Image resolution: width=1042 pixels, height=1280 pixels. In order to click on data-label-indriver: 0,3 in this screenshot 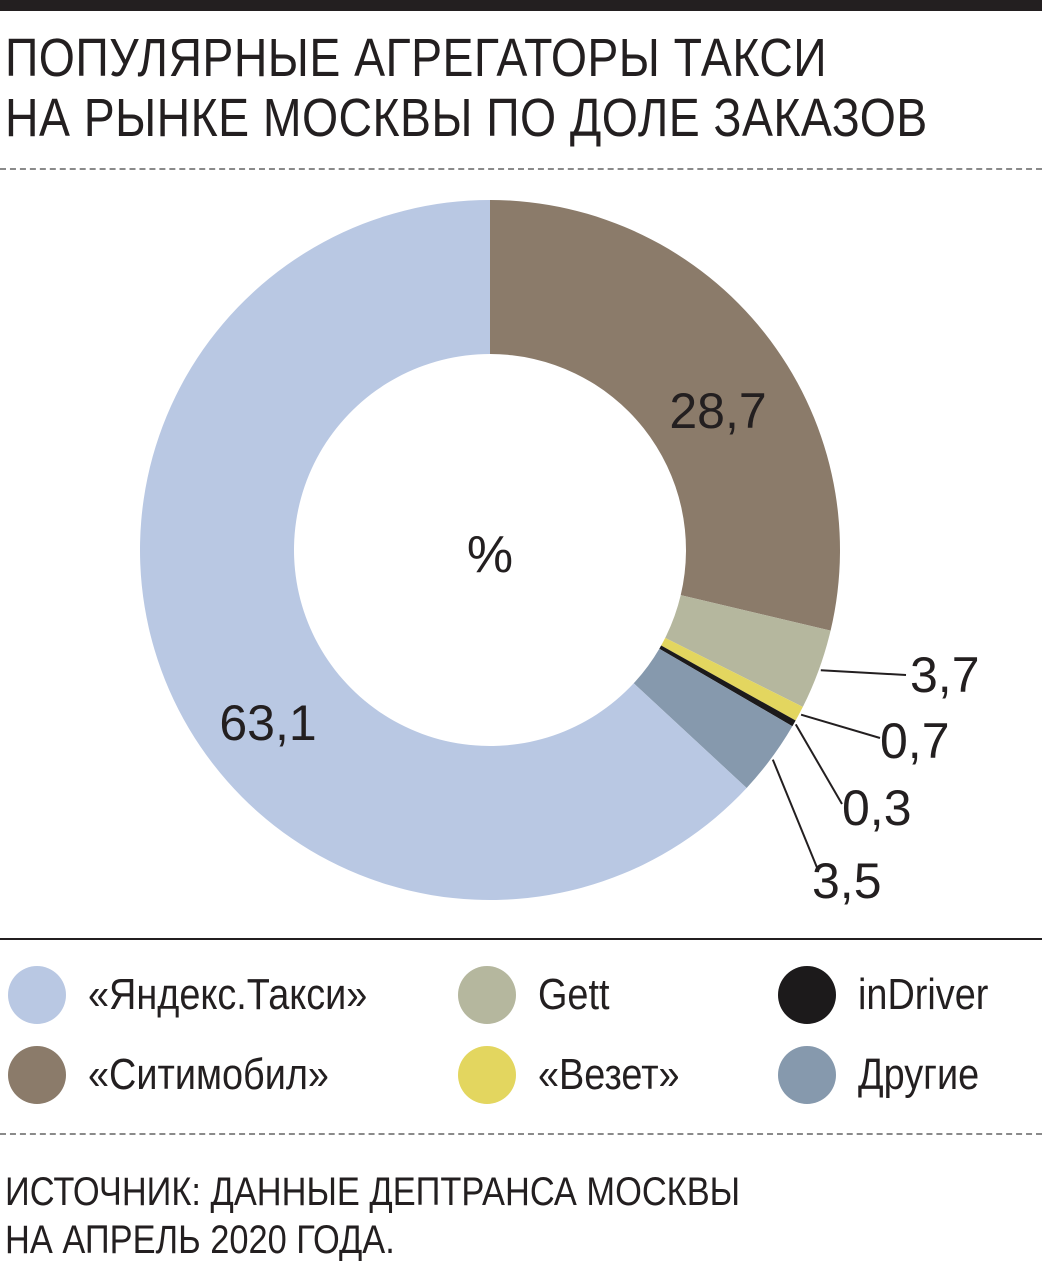, I will do `click(877, 808)`.